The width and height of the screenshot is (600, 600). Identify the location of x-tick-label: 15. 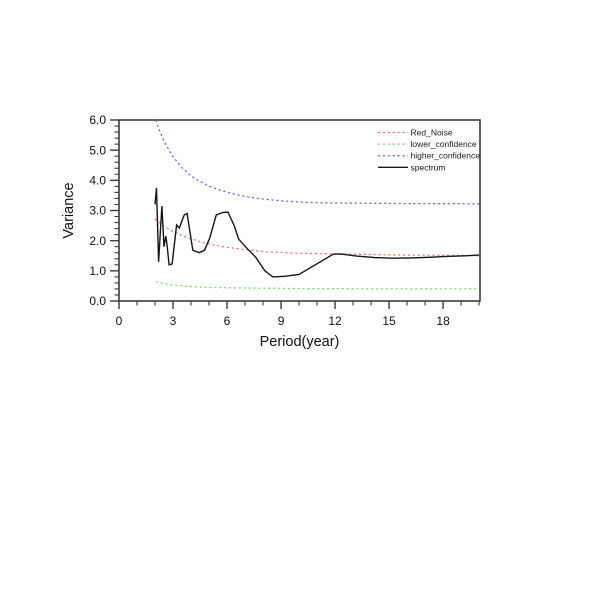
(389, 321).